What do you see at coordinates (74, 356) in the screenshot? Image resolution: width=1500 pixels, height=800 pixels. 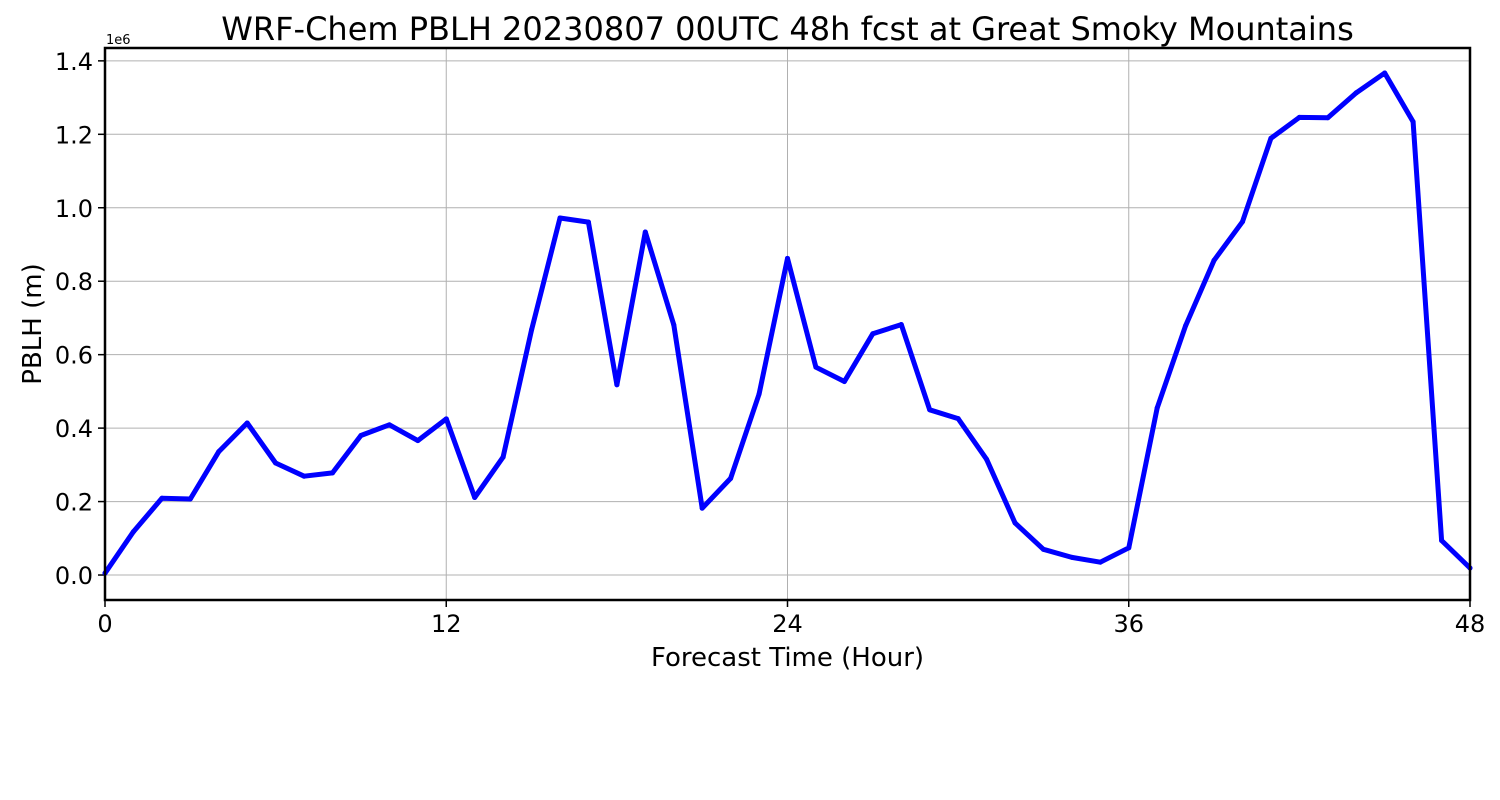 I see `y-tick-label: 0.6` at bounding box center [74, 356].